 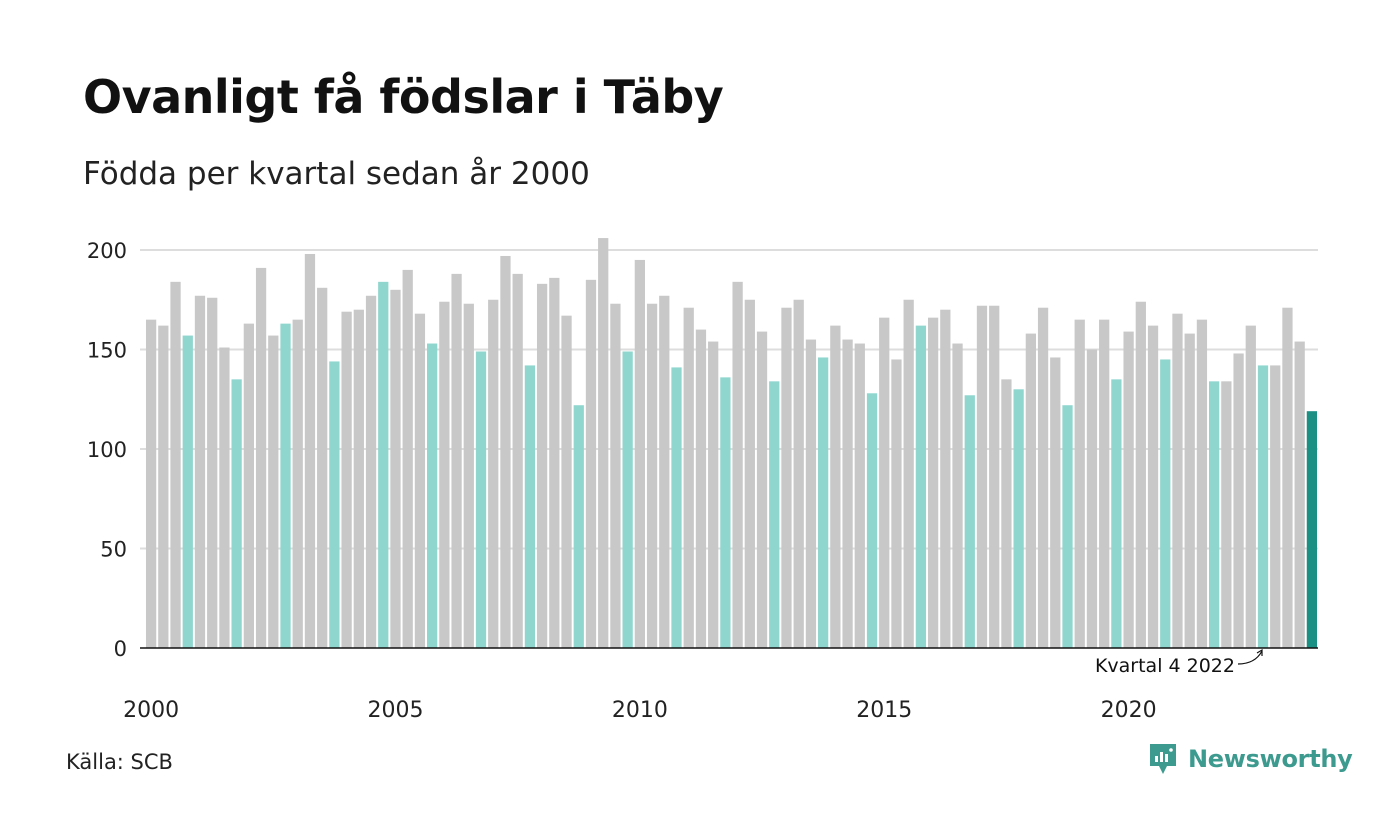 I want to click on y-tick-label: 0, so click(x=120, y=649).